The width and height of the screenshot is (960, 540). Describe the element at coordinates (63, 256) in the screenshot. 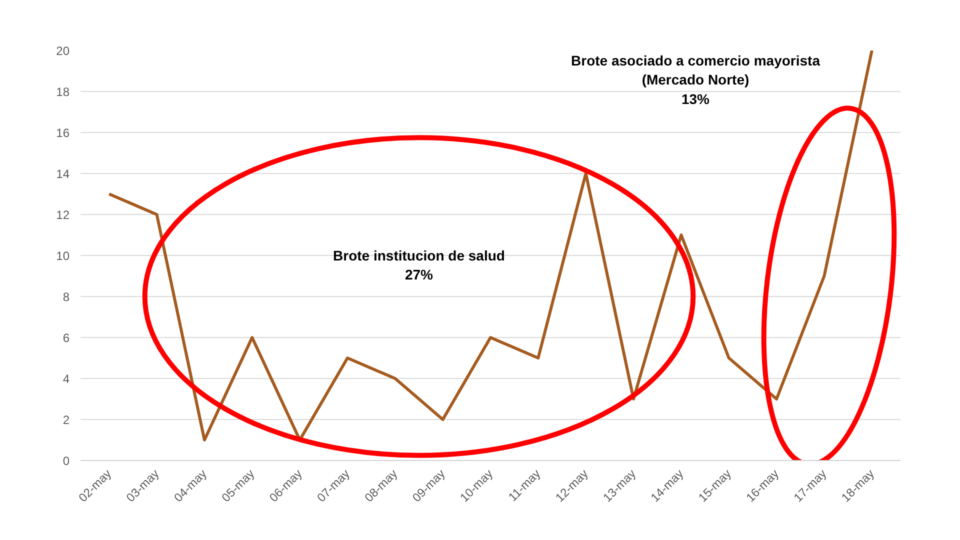

I see `y-tick-label: 10` at that location.